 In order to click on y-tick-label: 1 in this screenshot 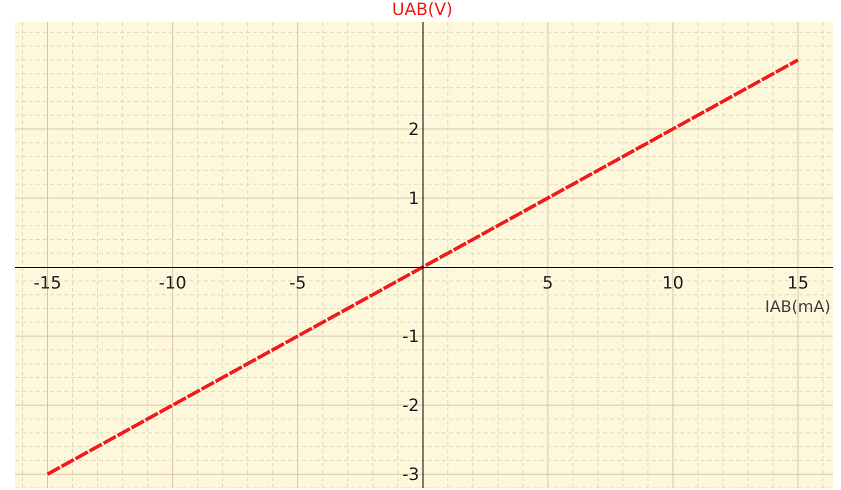, I will do `click(414, 198)`.